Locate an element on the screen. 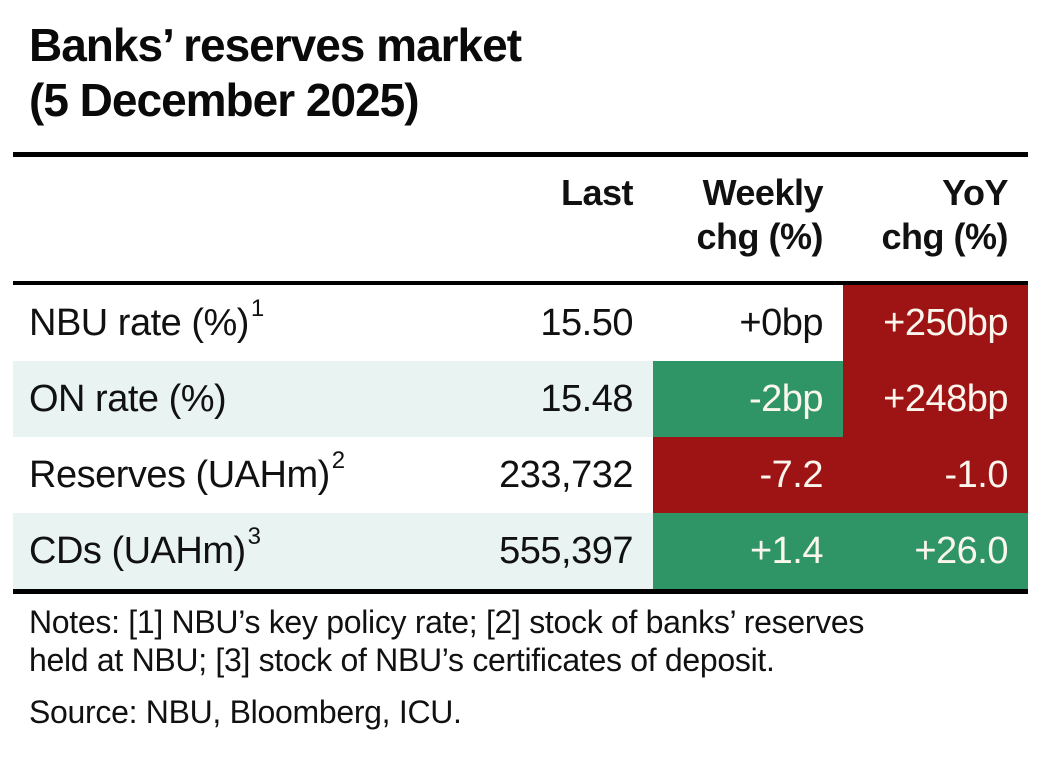 The height and width of the screenshot is (762, 1058). figure-title-line2: (5 December 2025) is located at coordinates (224, 100).